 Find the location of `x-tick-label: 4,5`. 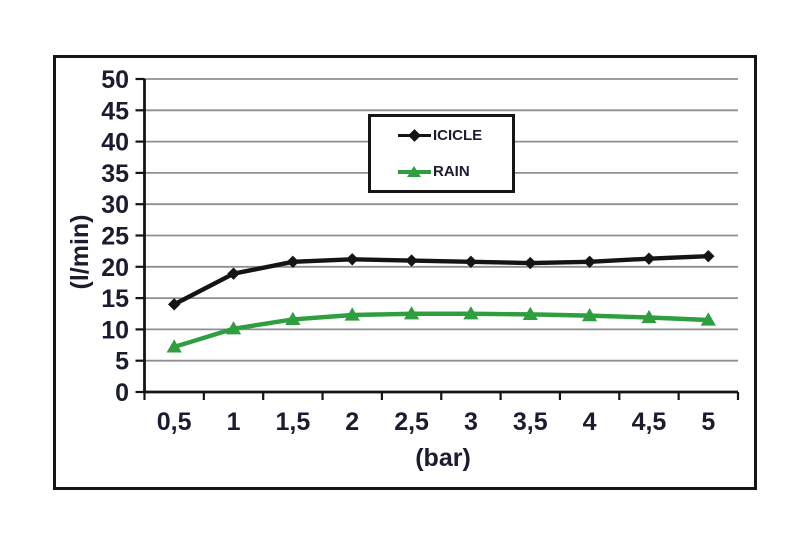

x-tick-label: 4,5 is located at coordinates (649, 422).